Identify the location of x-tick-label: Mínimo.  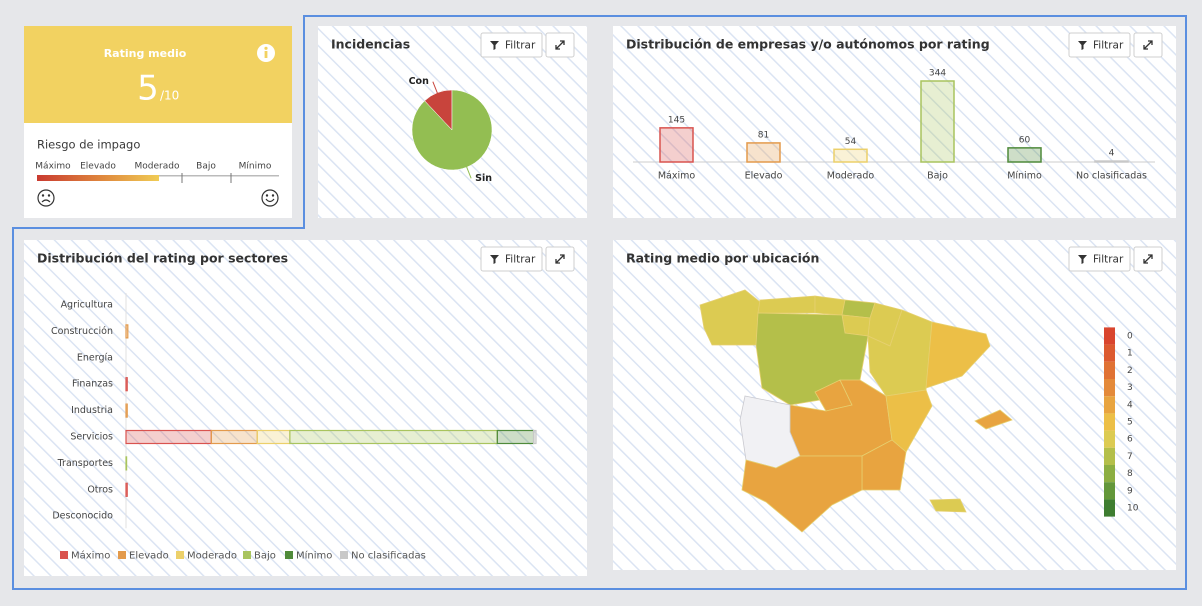
(1024, 176).